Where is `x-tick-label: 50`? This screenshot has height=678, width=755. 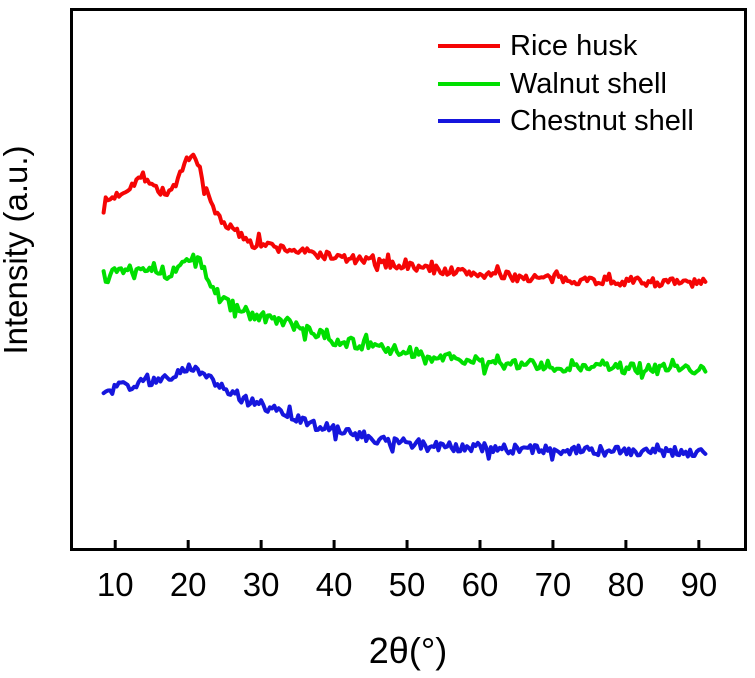
x-tick-label: 50 is located at coordinates (407, 584).